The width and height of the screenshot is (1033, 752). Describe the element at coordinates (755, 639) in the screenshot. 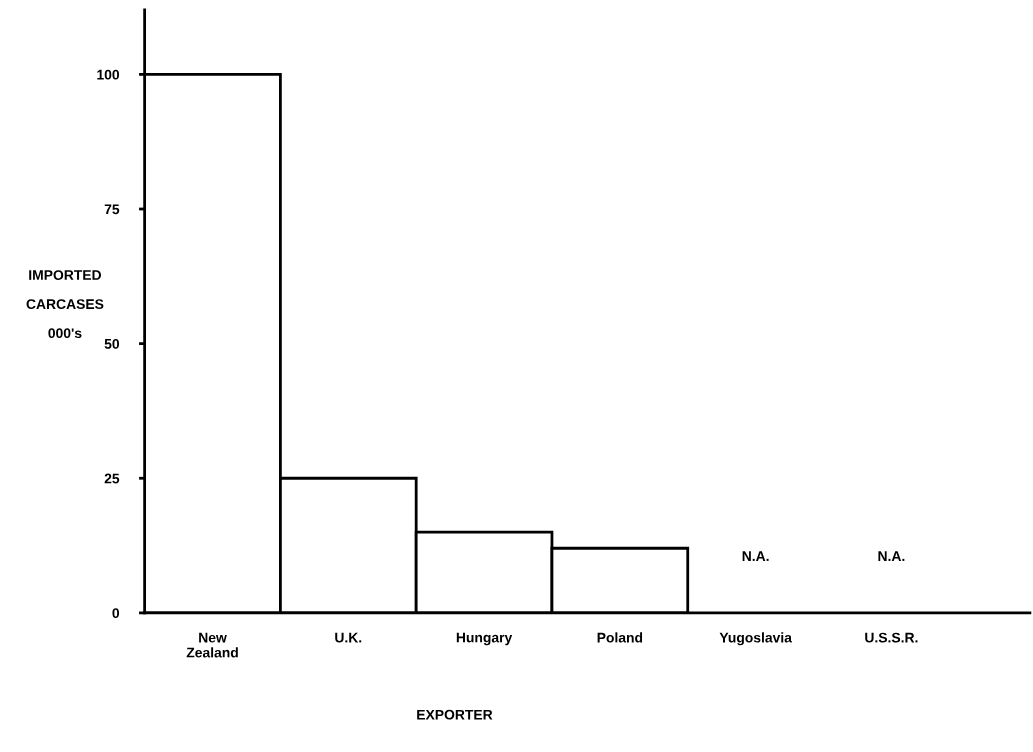

I see `x-tick-label: Yugoslavia` at that location.